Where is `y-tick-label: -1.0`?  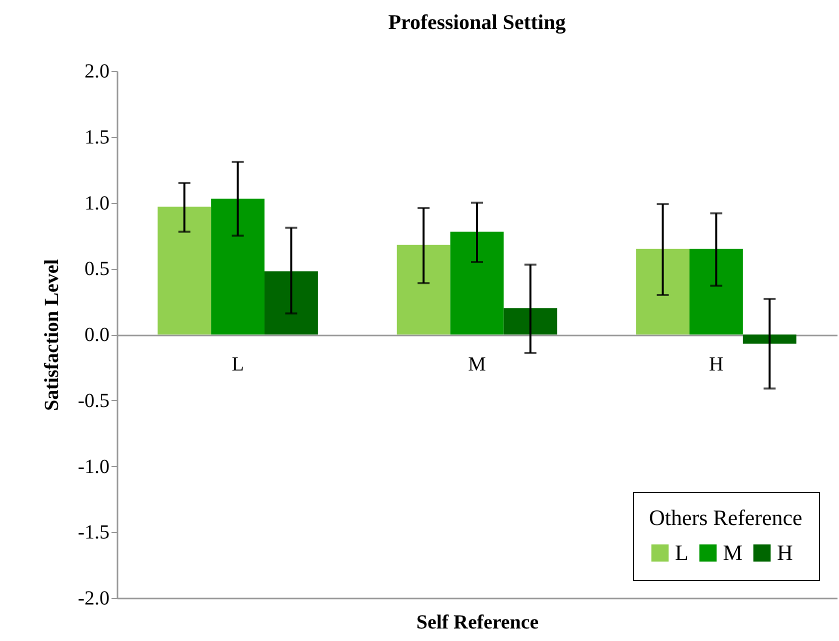
y-tick-label: -1.0 is located at coordinates (94, 467).